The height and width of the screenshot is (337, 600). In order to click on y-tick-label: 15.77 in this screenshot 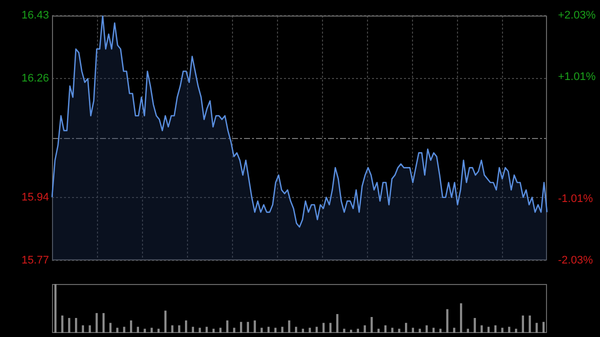, I will do `click(35, 260)`.